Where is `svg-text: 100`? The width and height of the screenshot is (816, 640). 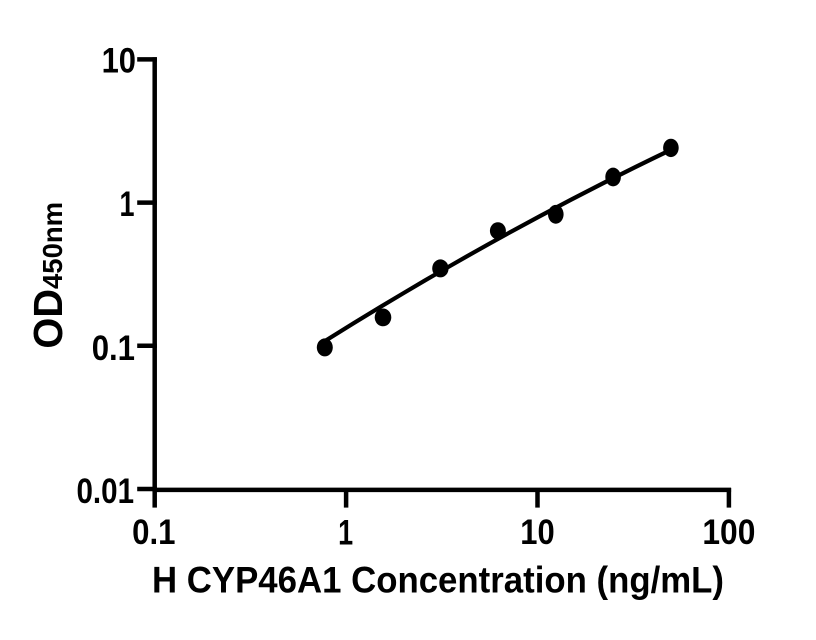 svg-text: 100 is located at coordinates (728, 532).